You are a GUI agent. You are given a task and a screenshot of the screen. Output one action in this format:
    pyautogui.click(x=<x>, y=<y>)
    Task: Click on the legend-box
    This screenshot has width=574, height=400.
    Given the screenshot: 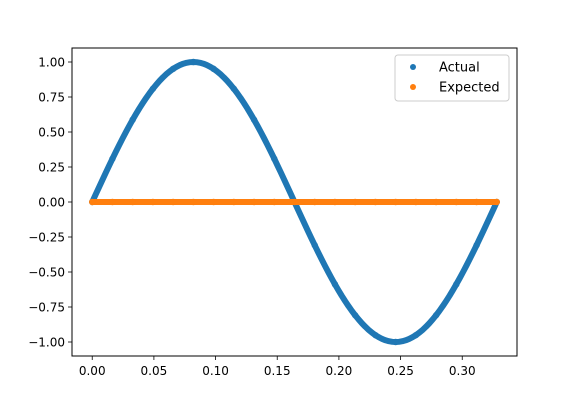 What is the action you would take?
    pyautogui.click(x=452, y=78)
    